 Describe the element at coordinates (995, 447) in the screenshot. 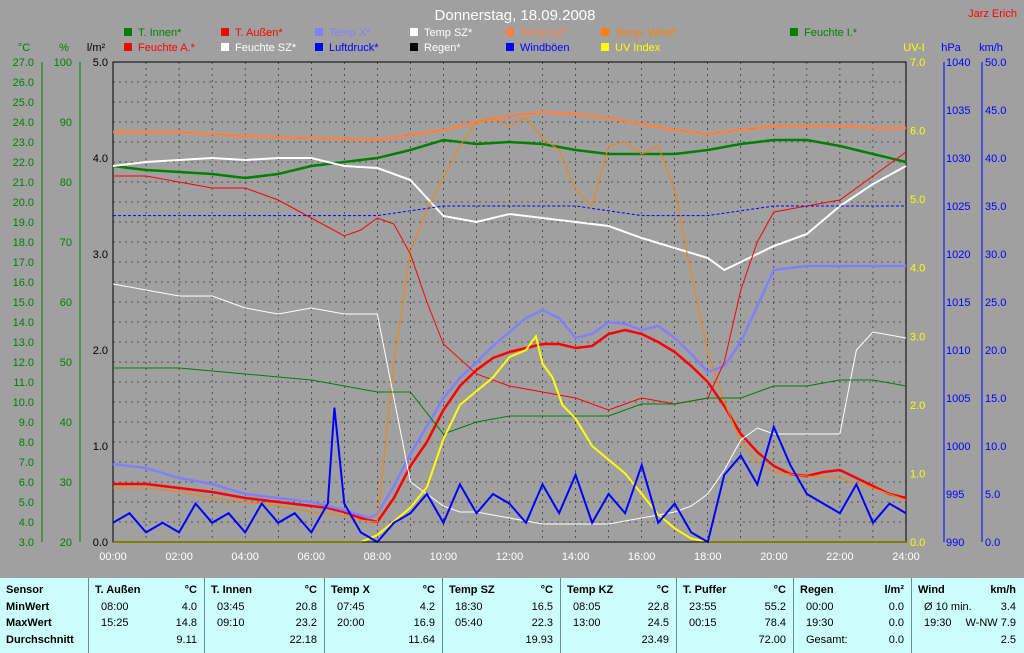

I see `wind-tick-label: 10.0` at that location.